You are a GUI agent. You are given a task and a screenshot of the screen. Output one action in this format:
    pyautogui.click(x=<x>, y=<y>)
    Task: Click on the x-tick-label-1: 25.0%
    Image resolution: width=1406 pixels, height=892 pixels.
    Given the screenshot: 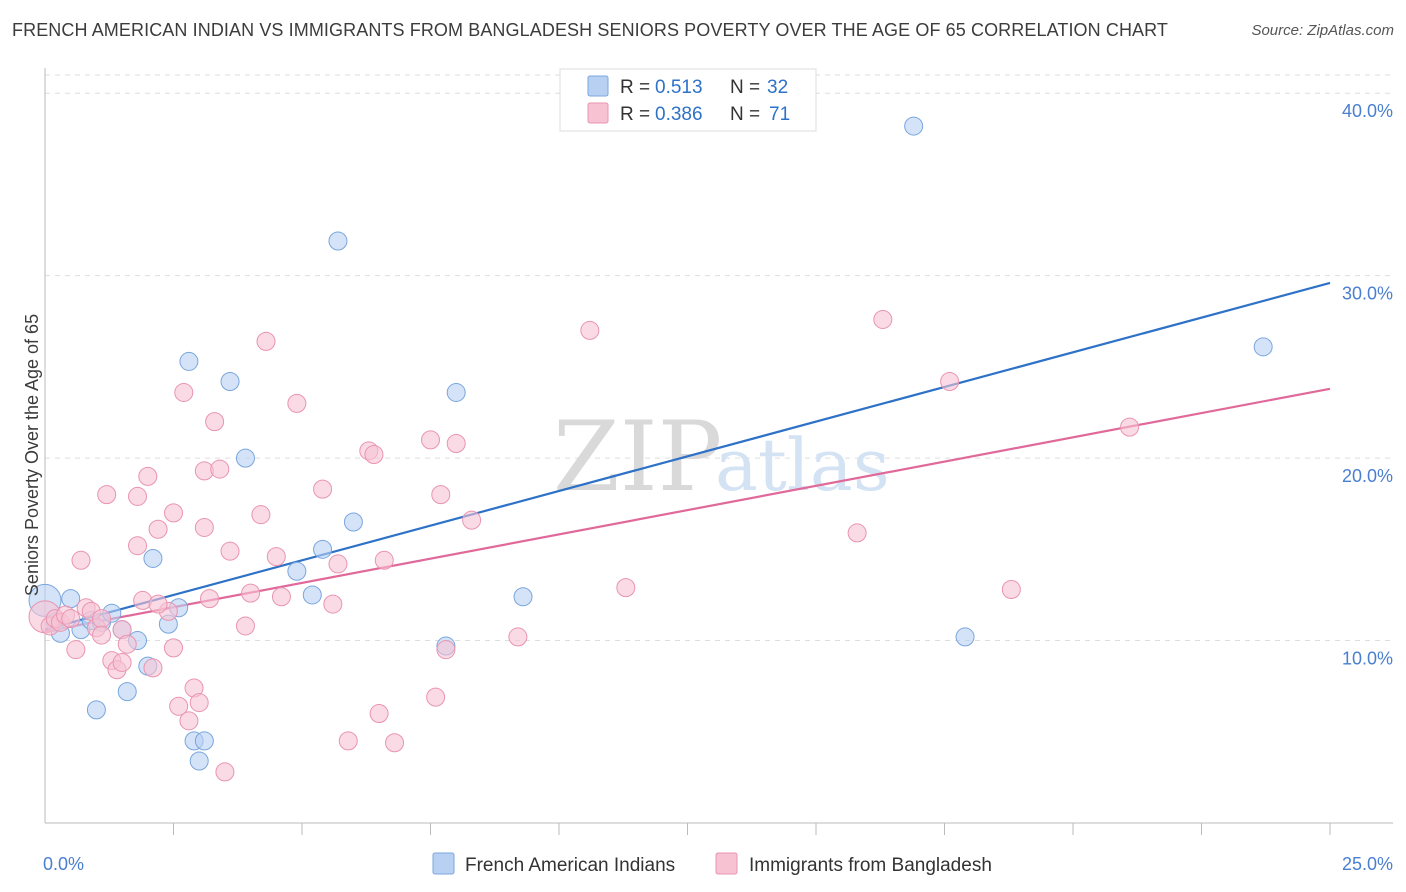 What is the action you would take?
    pyautogui.click(x=1367, y=864)
    